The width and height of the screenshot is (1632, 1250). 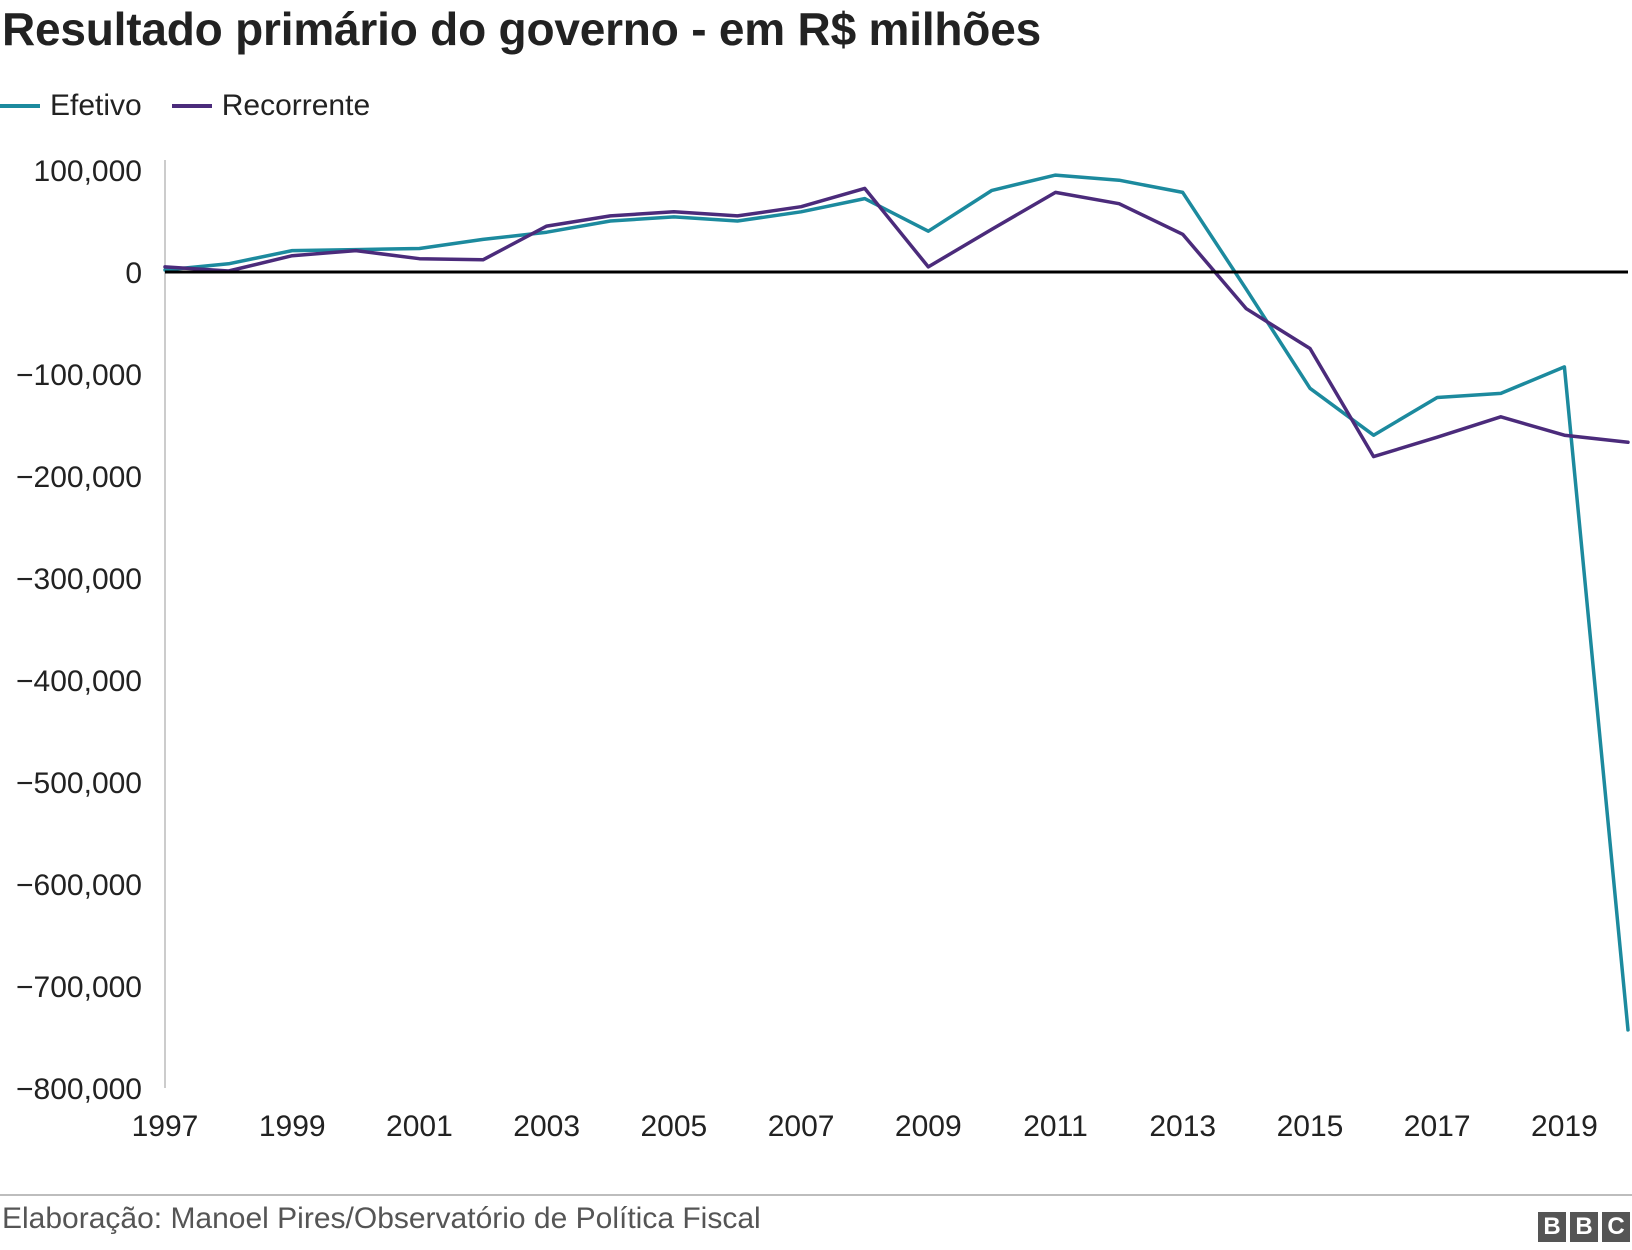 What do you see at coordinates (1552, 1227) in the screenshot?
I see `bbc-logo-letter-b1: B` at bounding box center [1552, 1227].